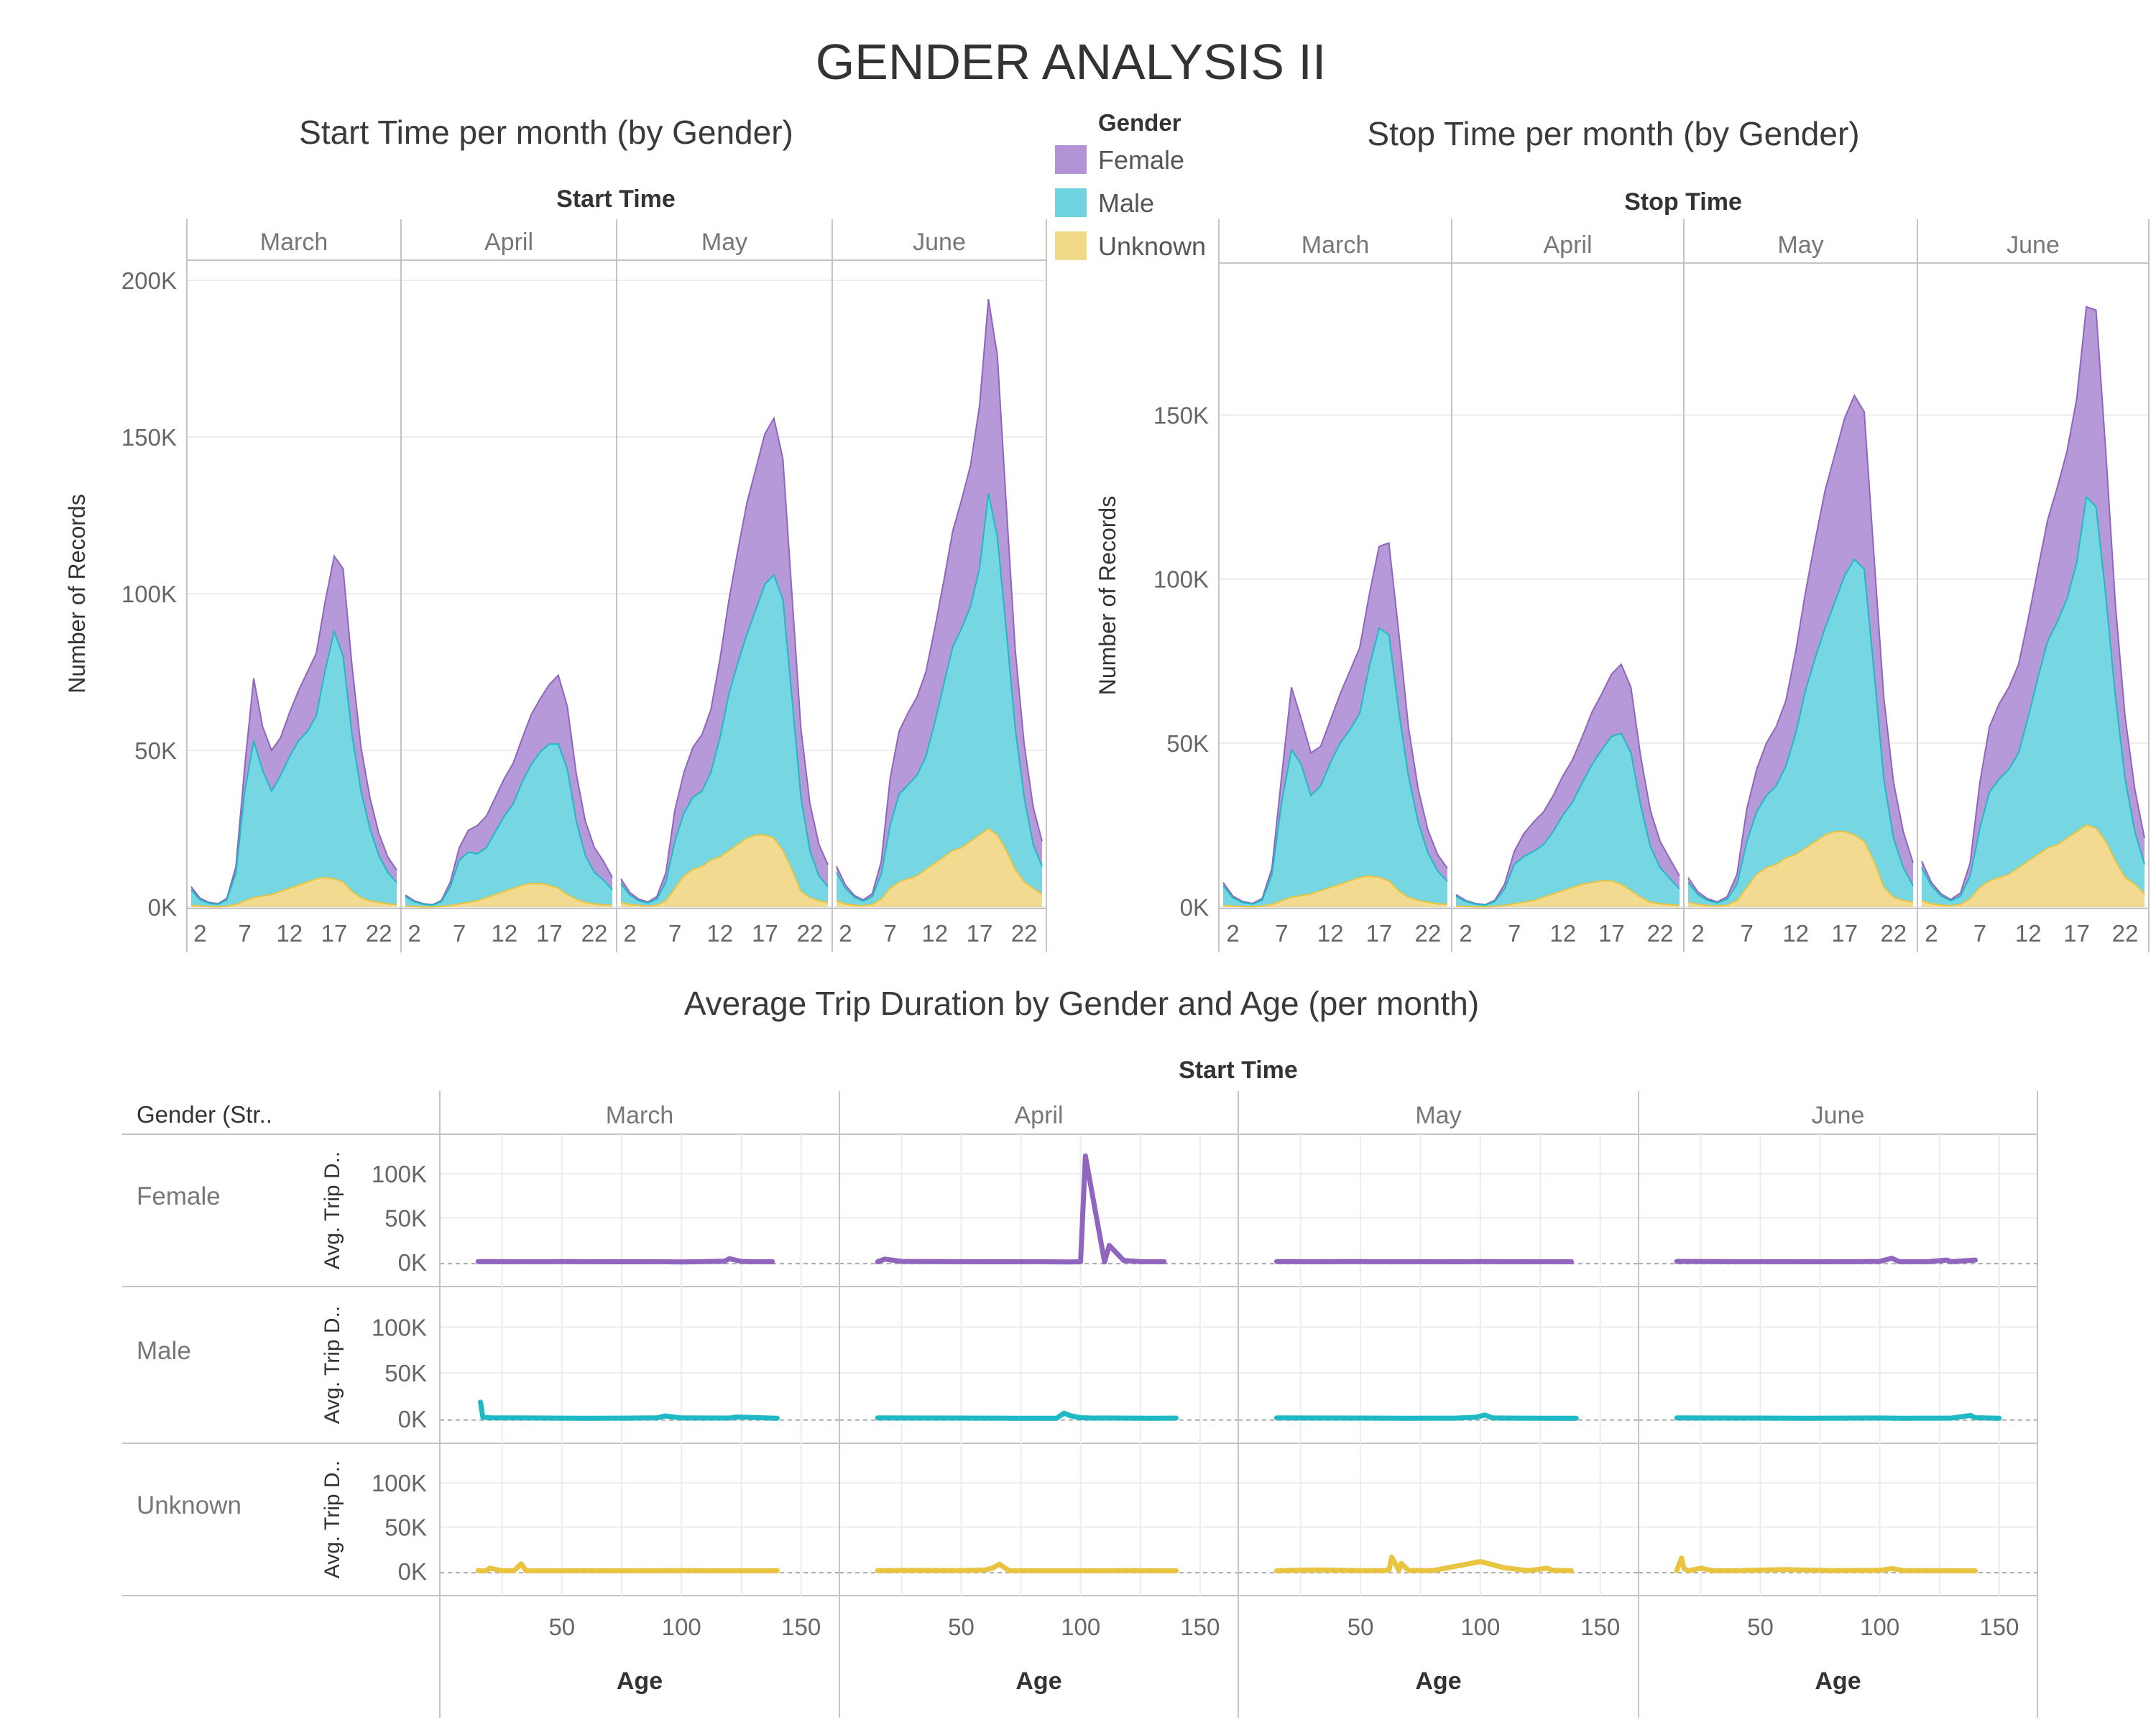  I want to click on month-header-april: April, so click(1038, 1115).